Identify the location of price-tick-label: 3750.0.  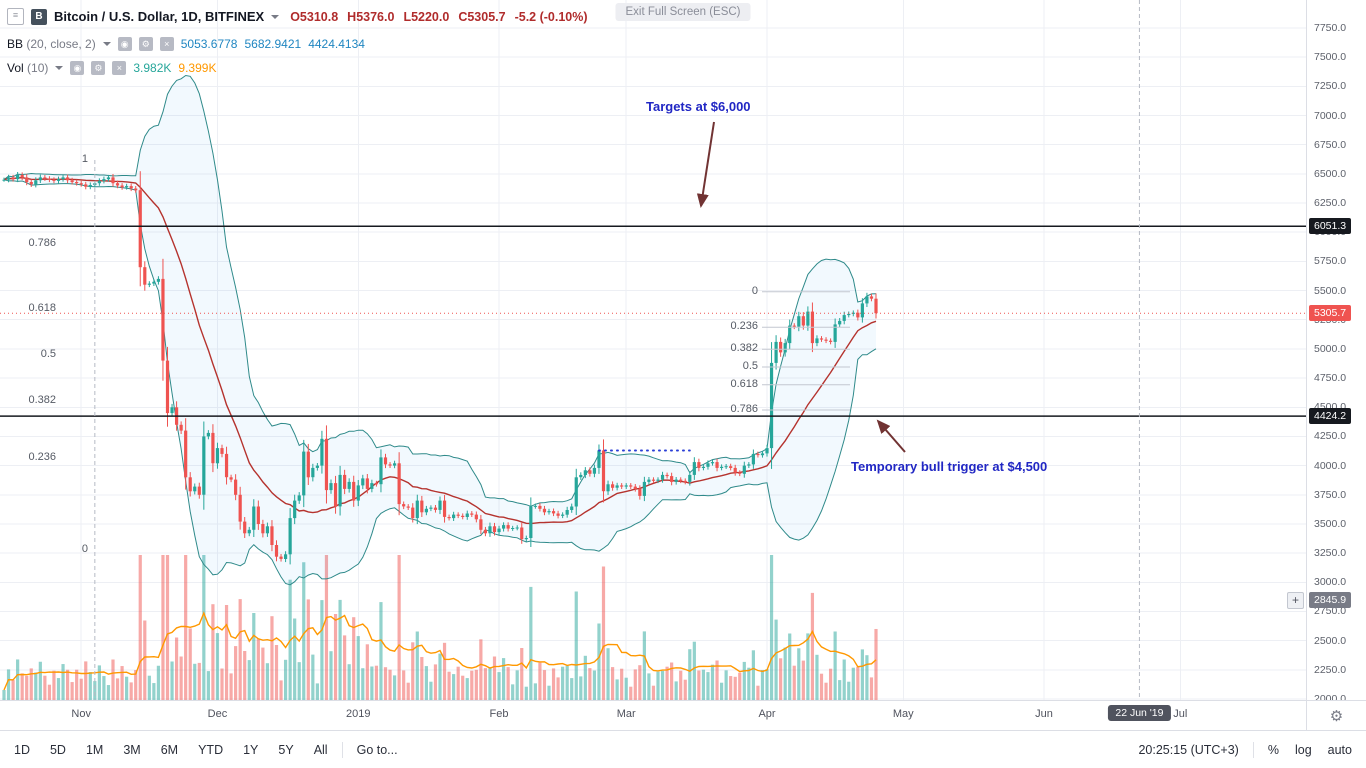
(1330, 494).